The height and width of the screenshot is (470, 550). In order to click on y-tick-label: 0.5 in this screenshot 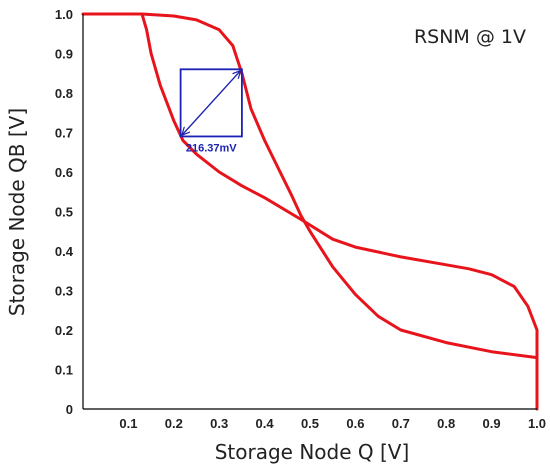, I will do `click(64, 212)`.